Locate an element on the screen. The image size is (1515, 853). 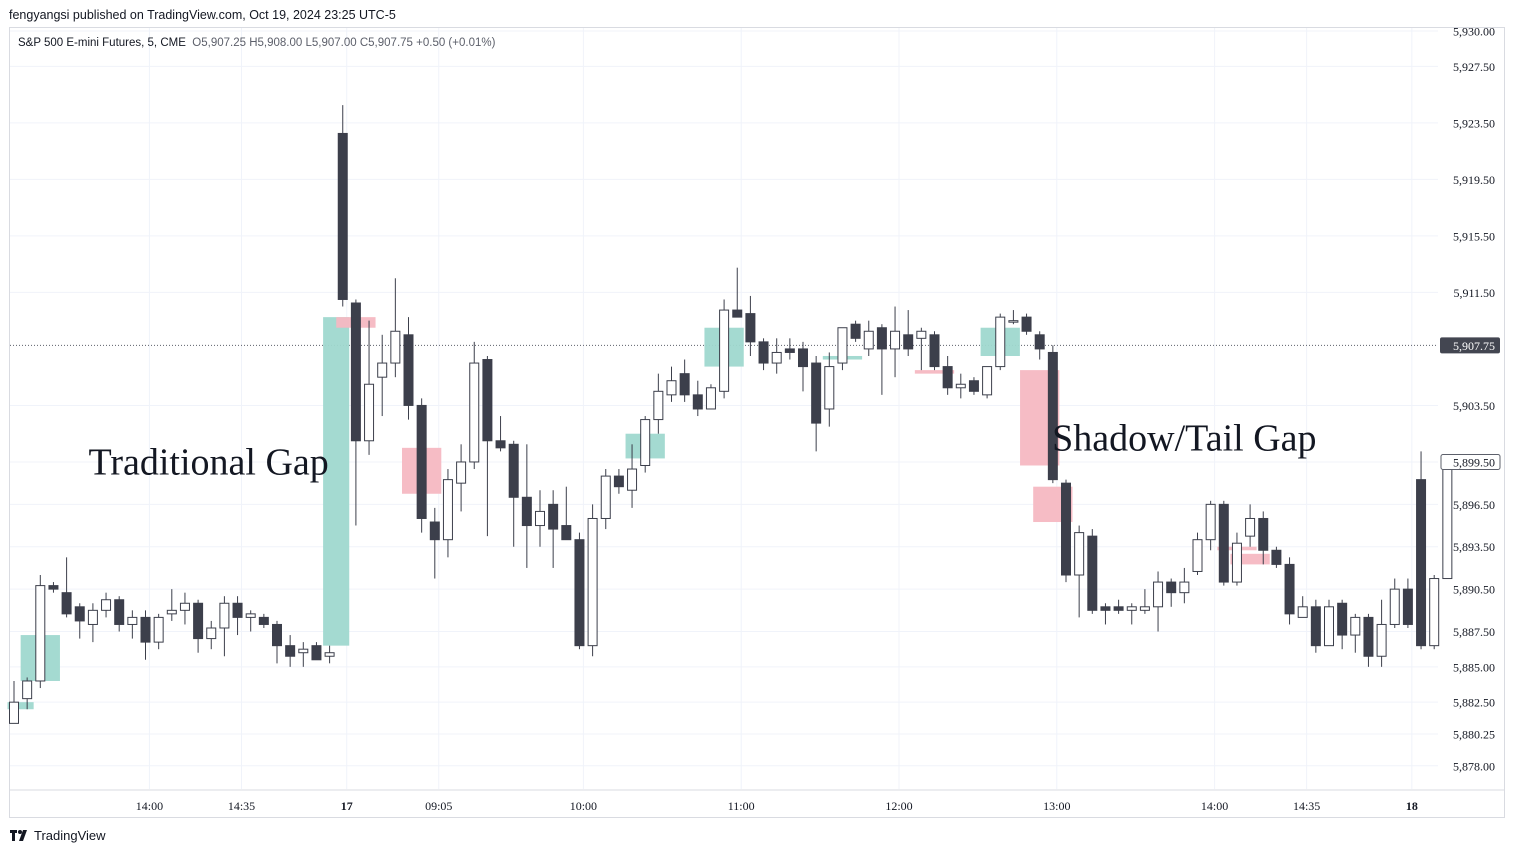
low-value: L5,907.00 is located at coordinates (331, 43).